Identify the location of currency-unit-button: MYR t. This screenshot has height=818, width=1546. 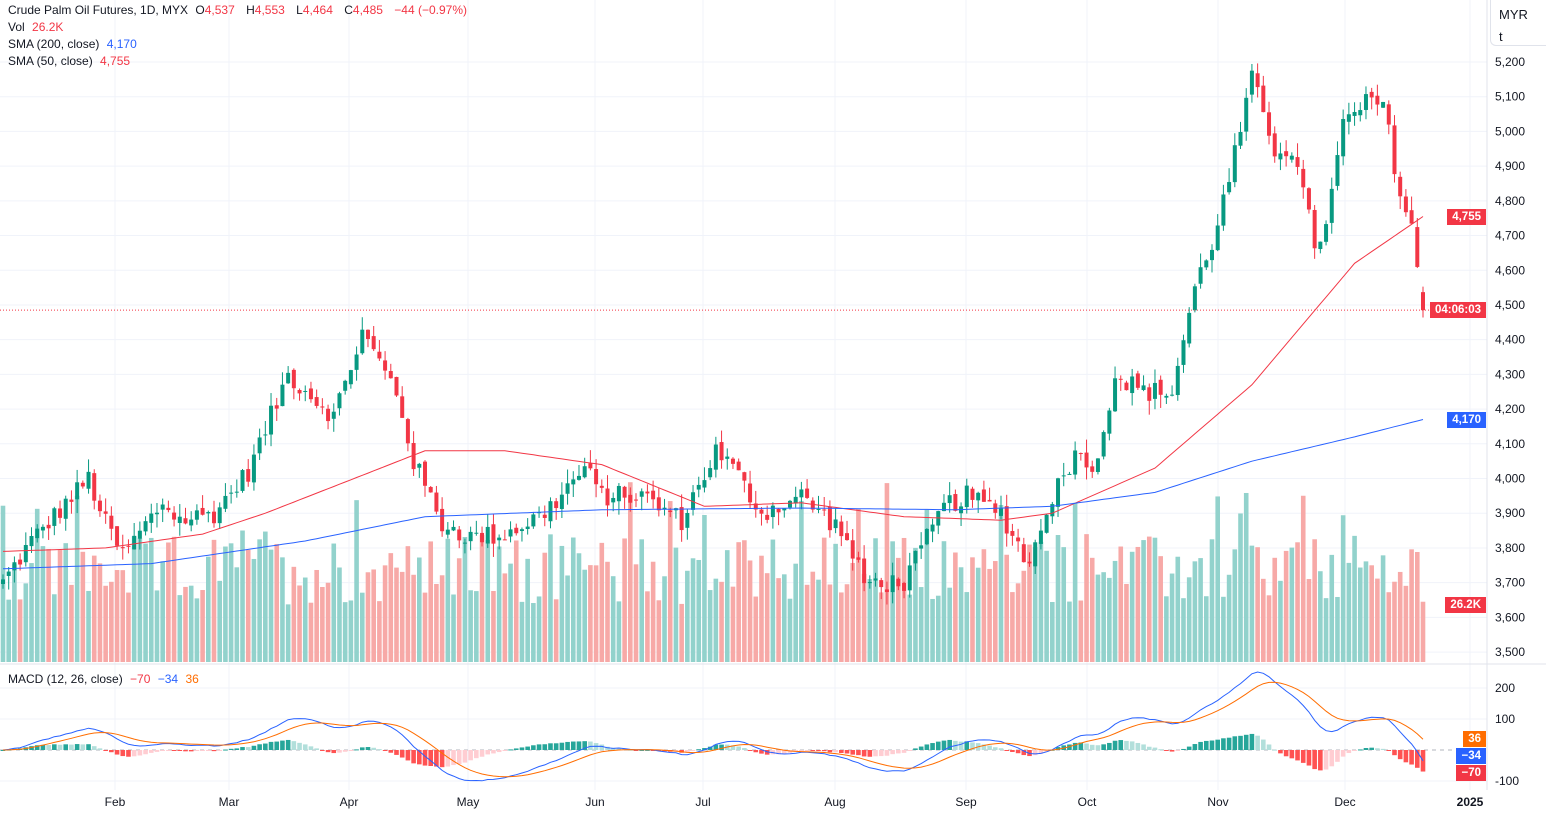
(1518, 23).